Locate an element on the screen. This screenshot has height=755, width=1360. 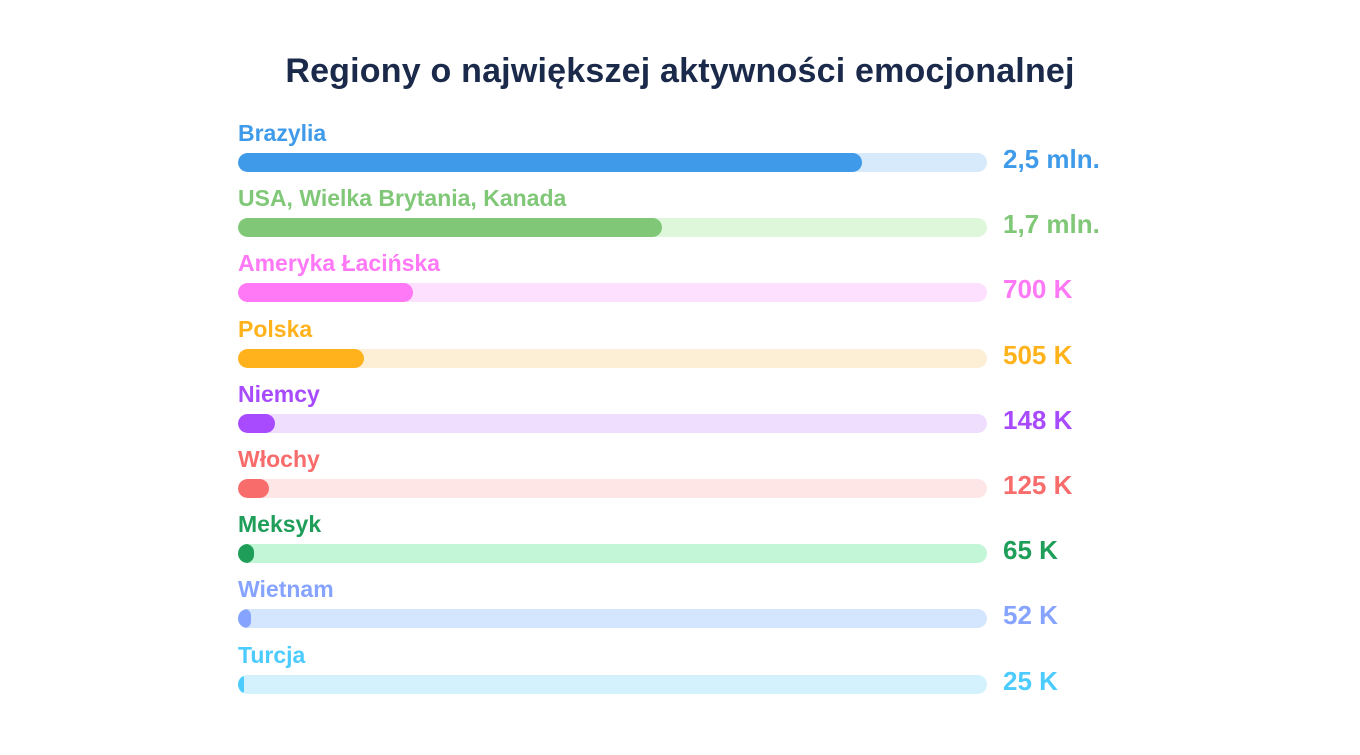
bar-row: Polska 505 K is located at coordinates (688, 346).